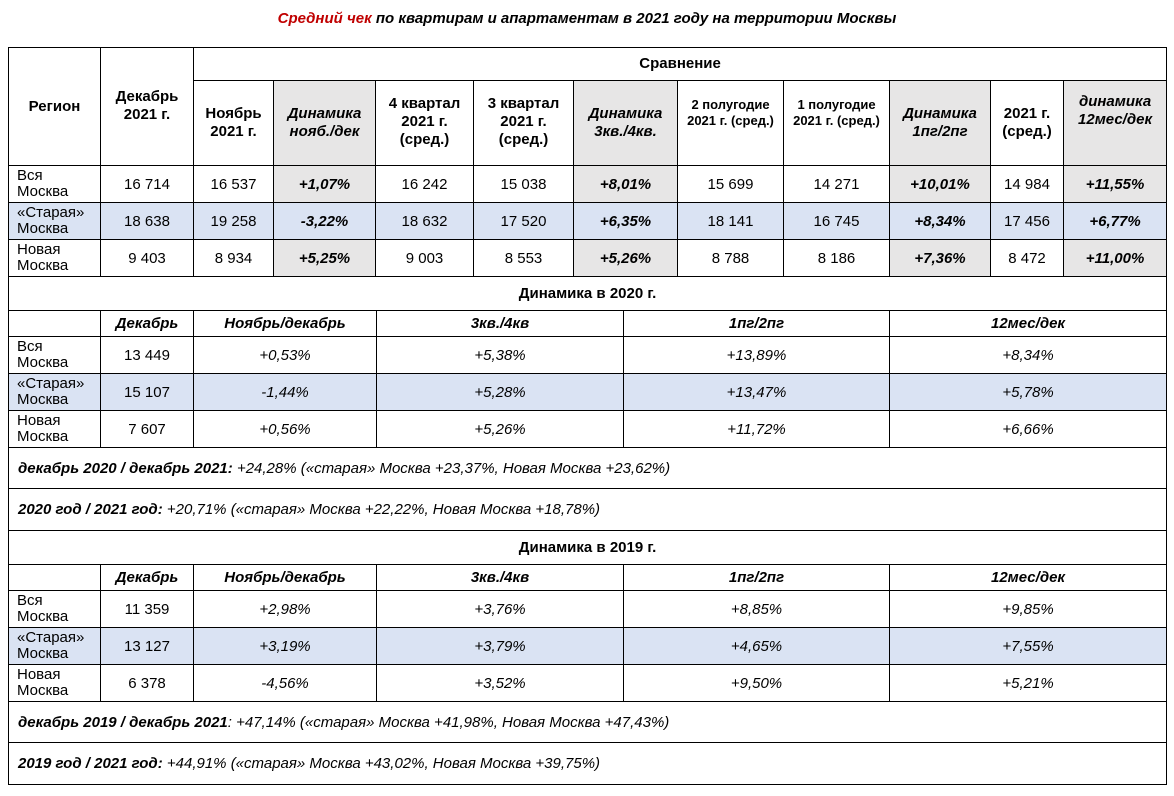 The width and height of the screenshot is (1174, 796). Describe the element at coordinates (1028, 683) in the screenshot. I see `dynamics-cell: +5,21%` at that location.